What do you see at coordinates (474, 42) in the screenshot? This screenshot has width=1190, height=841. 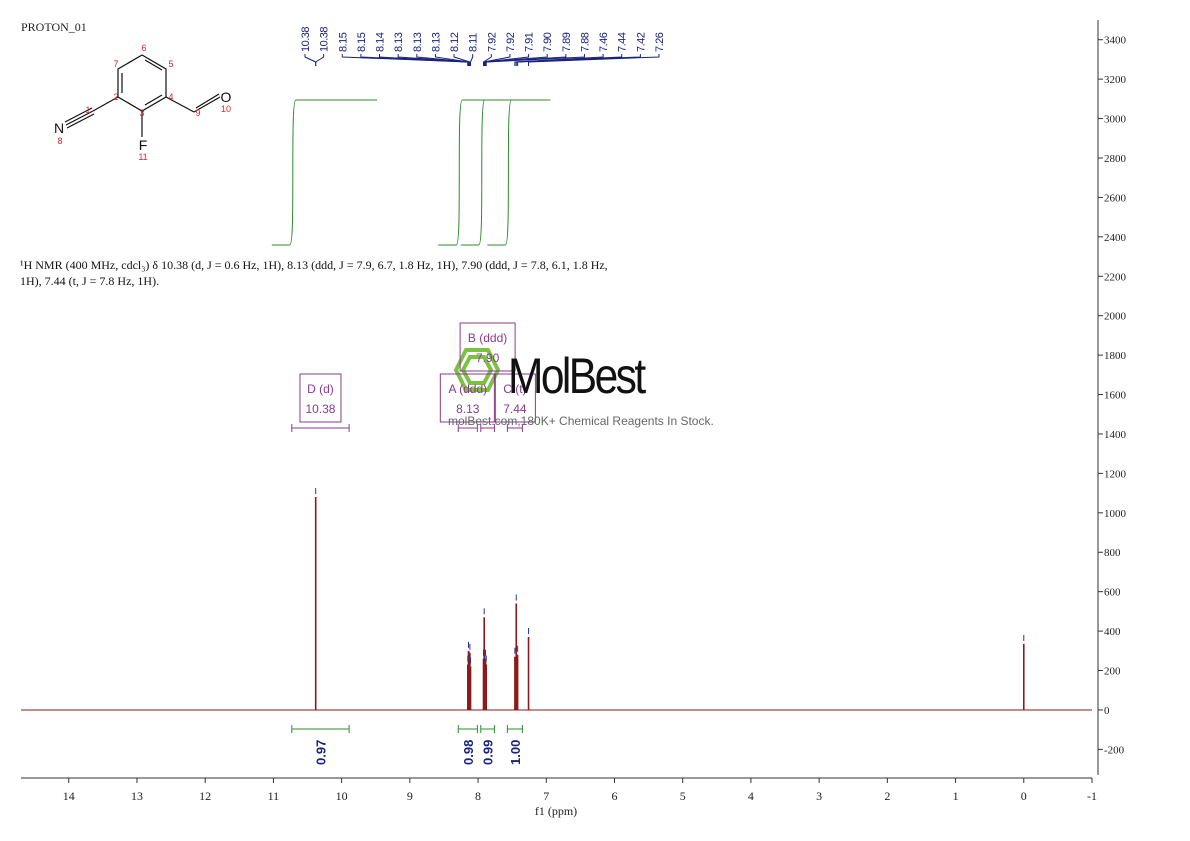 I see `peak-label: 8.11` at bounding box center [474, 42].